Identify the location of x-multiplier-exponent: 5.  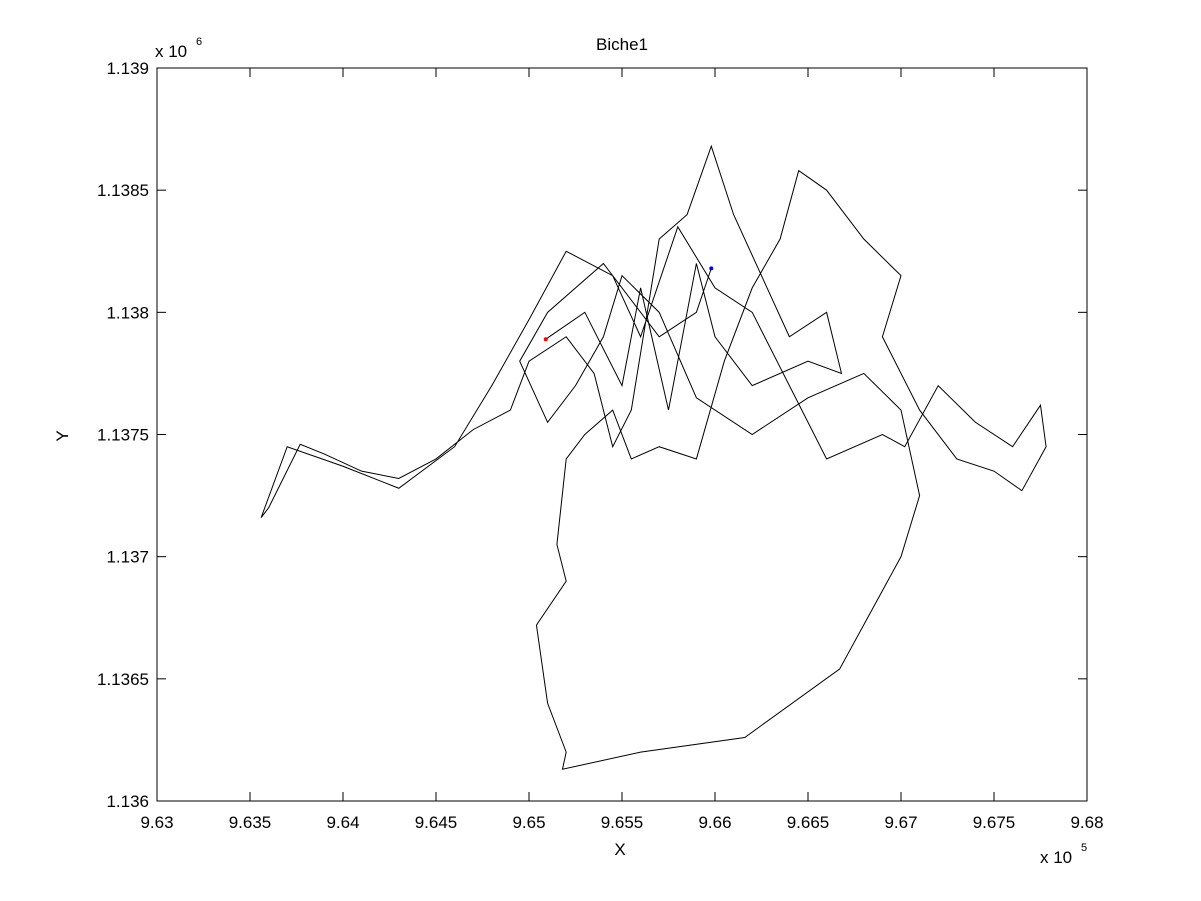
(1084, 848).